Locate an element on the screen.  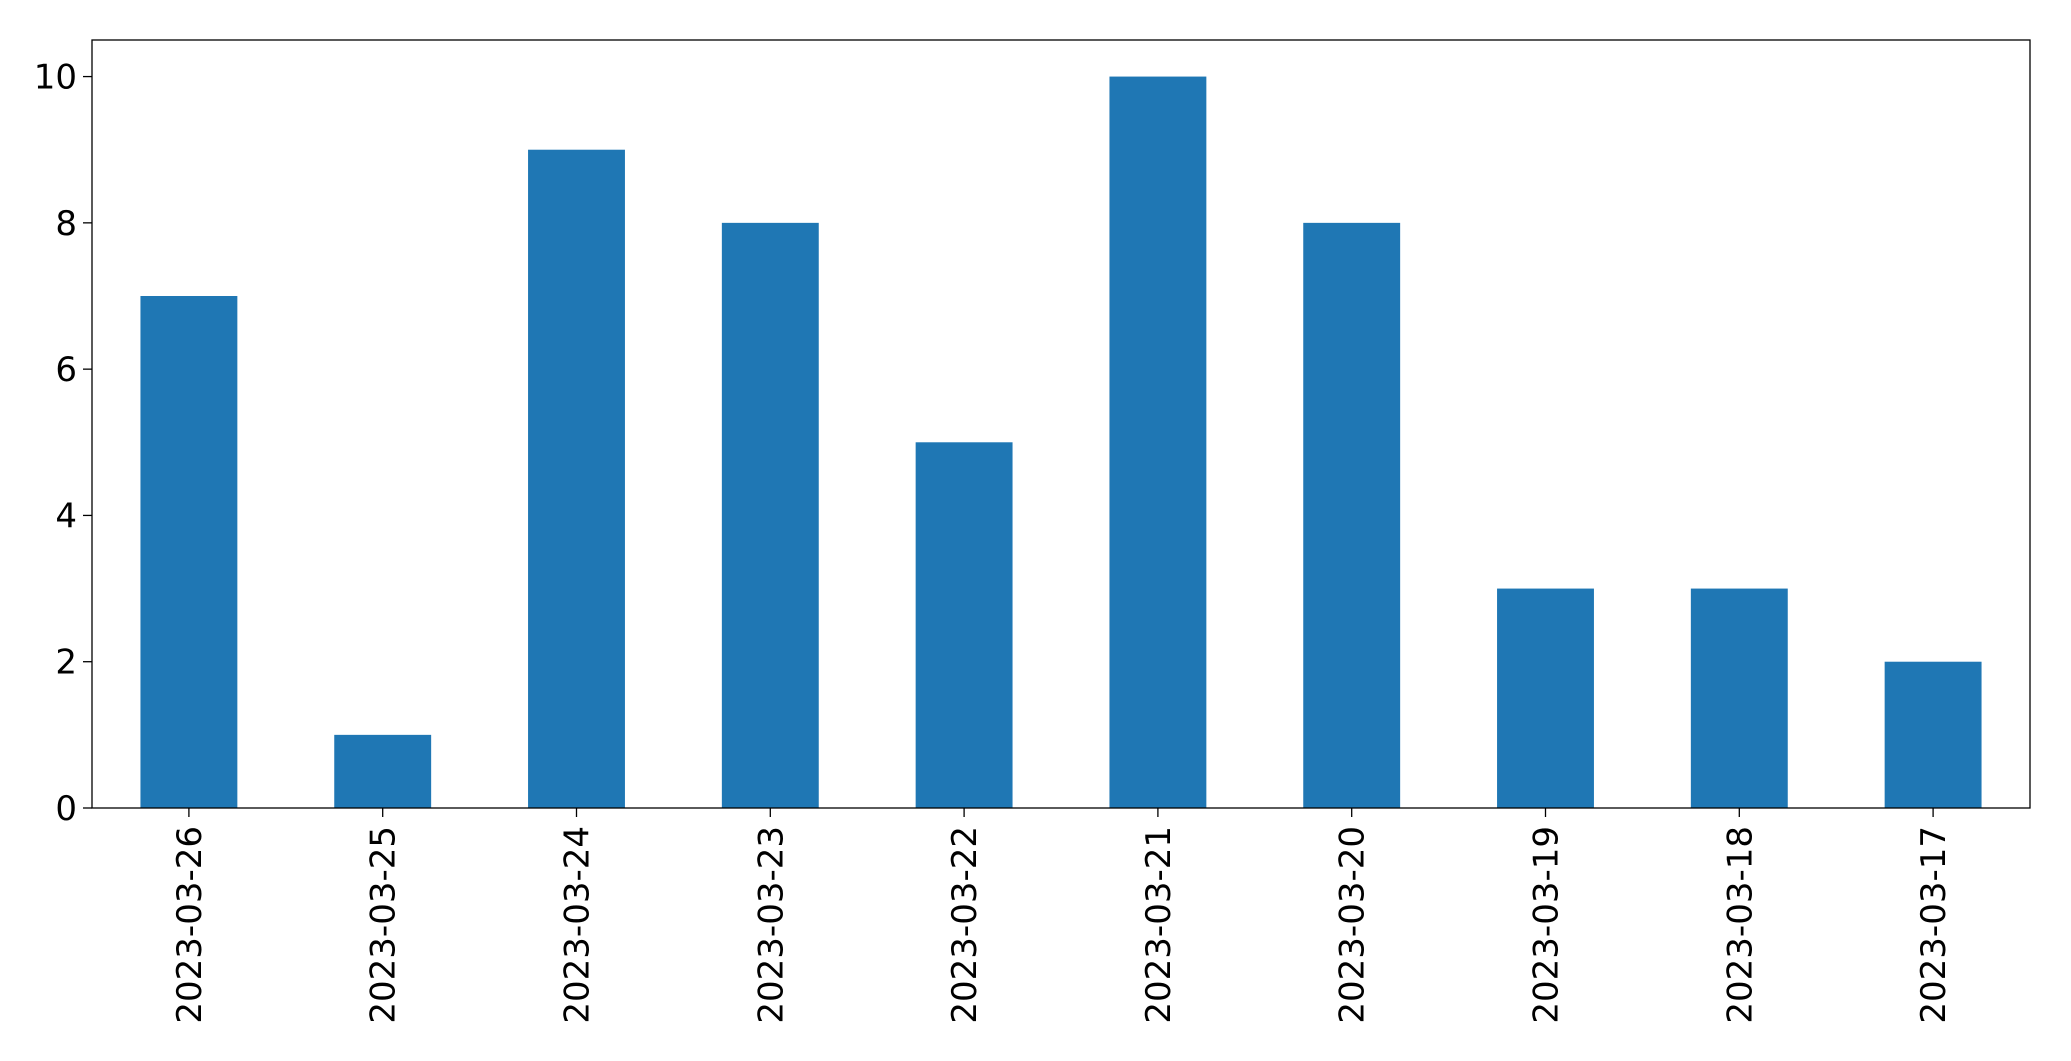
x-tick-label: 2023-03-25 is located at coordinates (384, 925).